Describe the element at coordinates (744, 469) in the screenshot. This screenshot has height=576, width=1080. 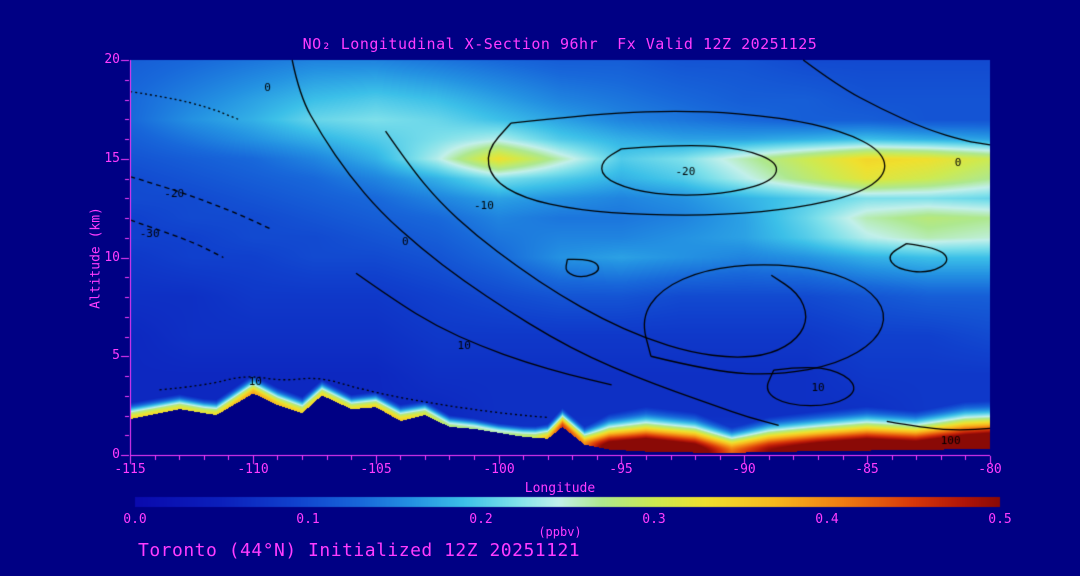
I see `x-tick-label: -90` at that location.